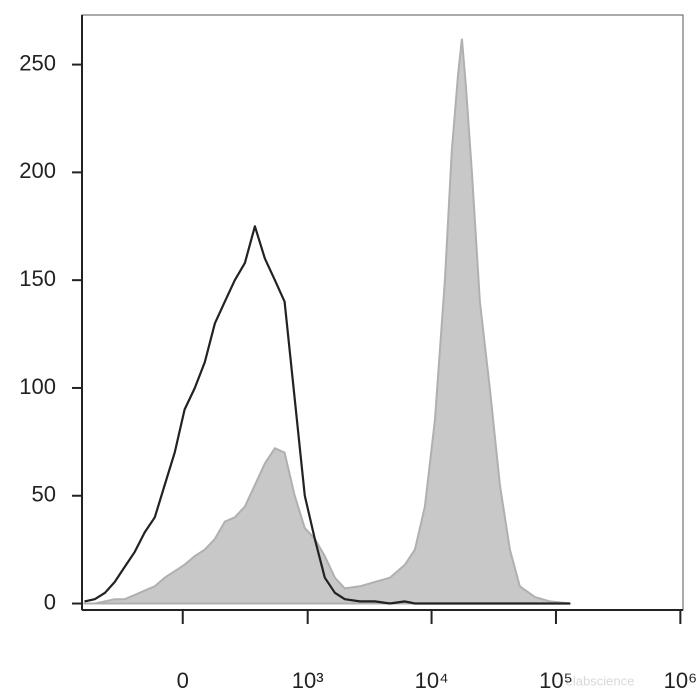 The height and width of the screenshot is (700, 700). What do you see at coordinates (44, 494) in the screenshot?
I see `y-tick-label: 50` at bounding box center [44, 494].